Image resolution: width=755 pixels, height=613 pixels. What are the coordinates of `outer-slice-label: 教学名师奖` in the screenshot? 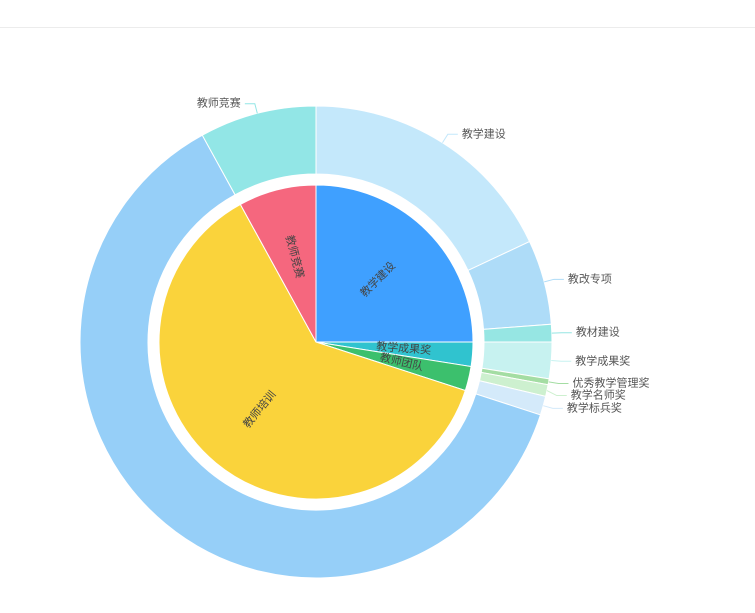 It's located at (598, 395).